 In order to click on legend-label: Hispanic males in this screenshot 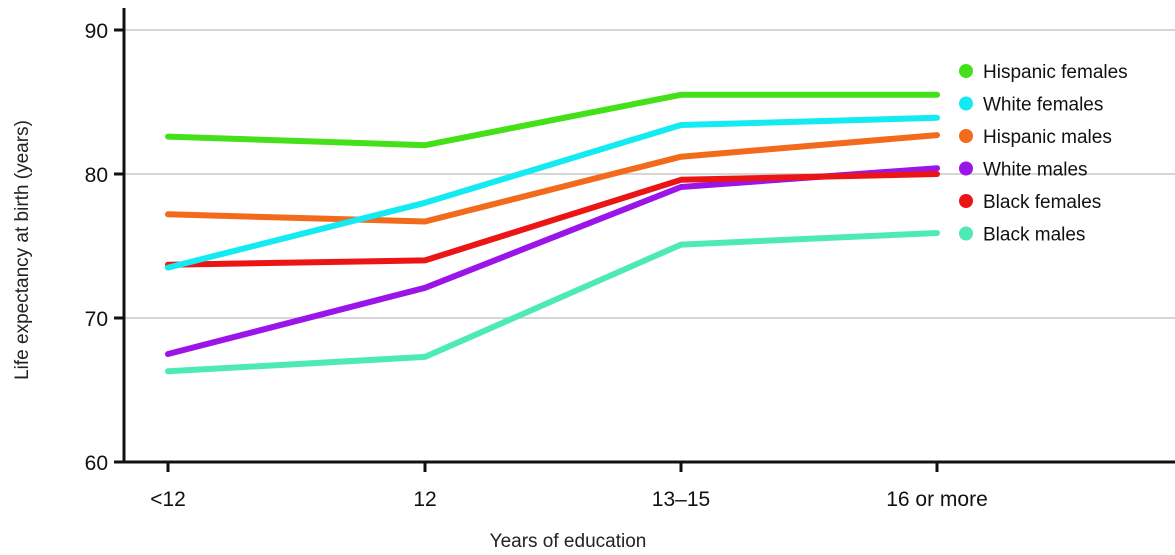, I will do `click(1047, 137)`.